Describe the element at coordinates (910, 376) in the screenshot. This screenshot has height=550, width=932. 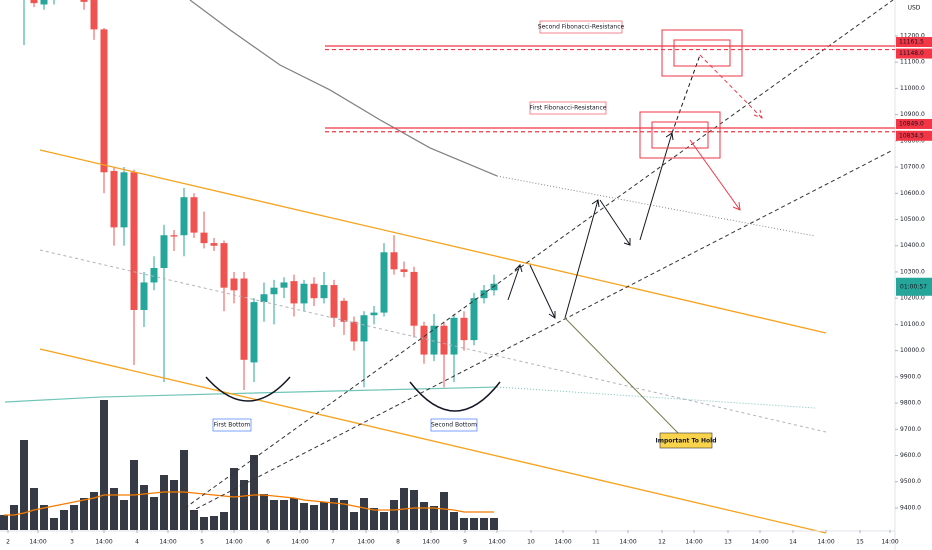
I see `y-tick-label: 9900.0` at that location.